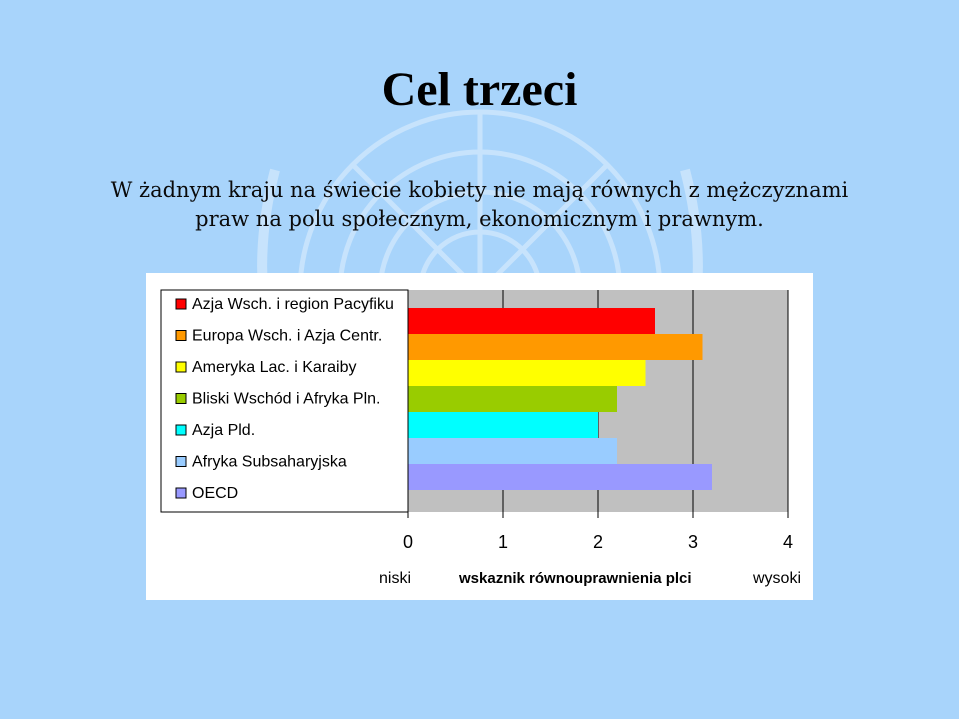 The image size is (959, 719). Describe the element at coordinates (598, 542) in the screenshot. I see `x-tick-label: 2` at that location.